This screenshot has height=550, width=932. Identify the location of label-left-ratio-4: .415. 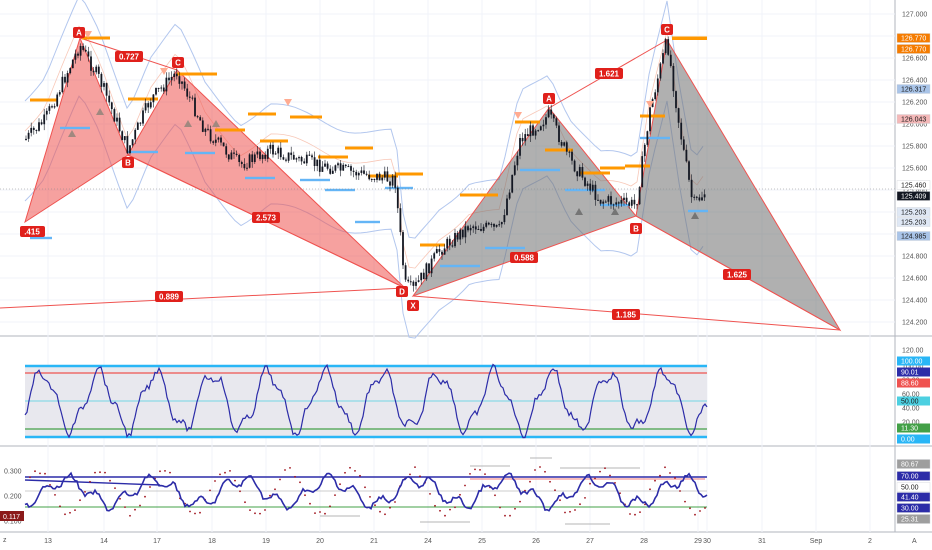
(32, 232).